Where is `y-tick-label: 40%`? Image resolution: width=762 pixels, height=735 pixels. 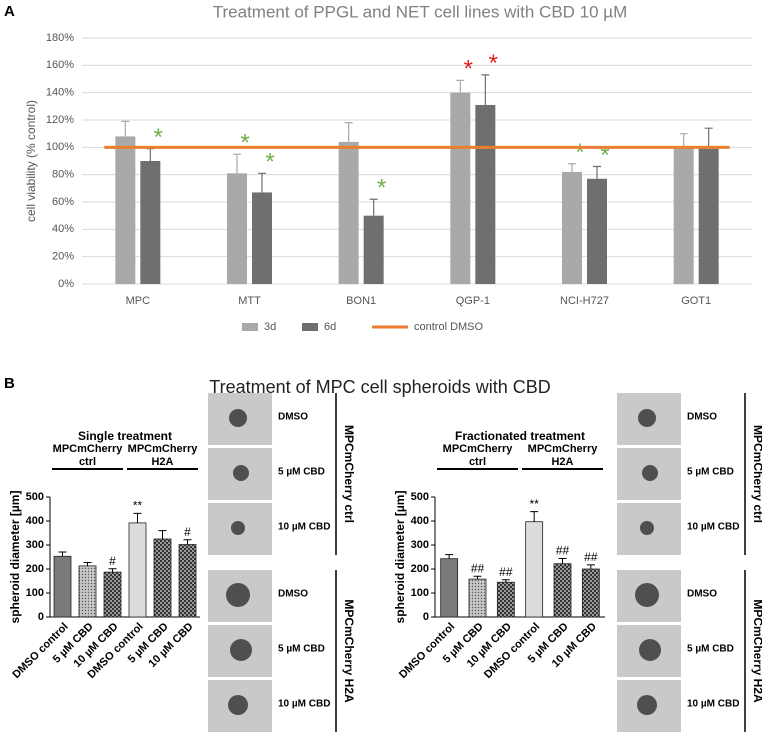
y-tick-label: 40% is located at coordinates (63, 229).